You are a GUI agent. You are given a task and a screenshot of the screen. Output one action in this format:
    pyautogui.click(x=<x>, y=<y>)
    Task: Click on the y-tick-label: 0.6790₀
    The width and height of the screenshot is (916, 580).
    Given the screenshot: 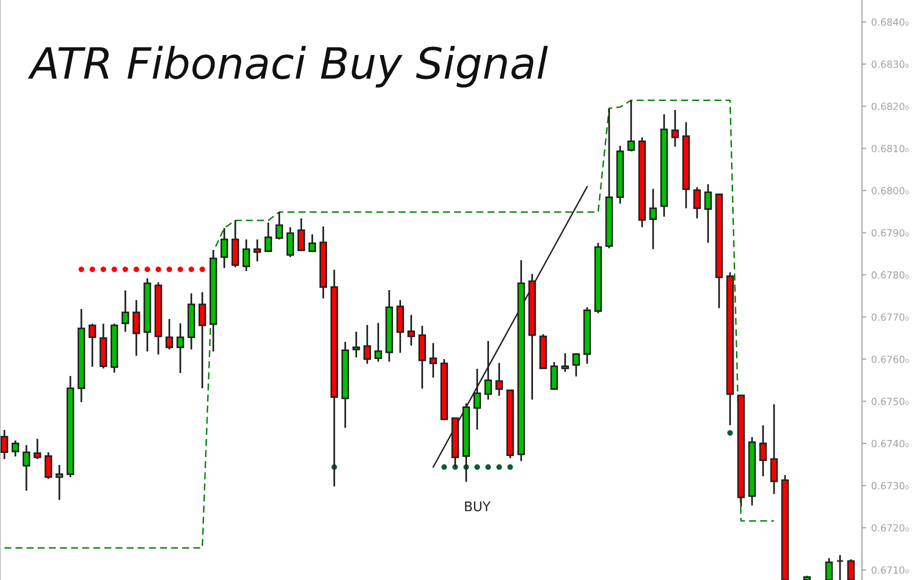 What is the action you would take?
    pyautogui.click(x=890, y=233)
    